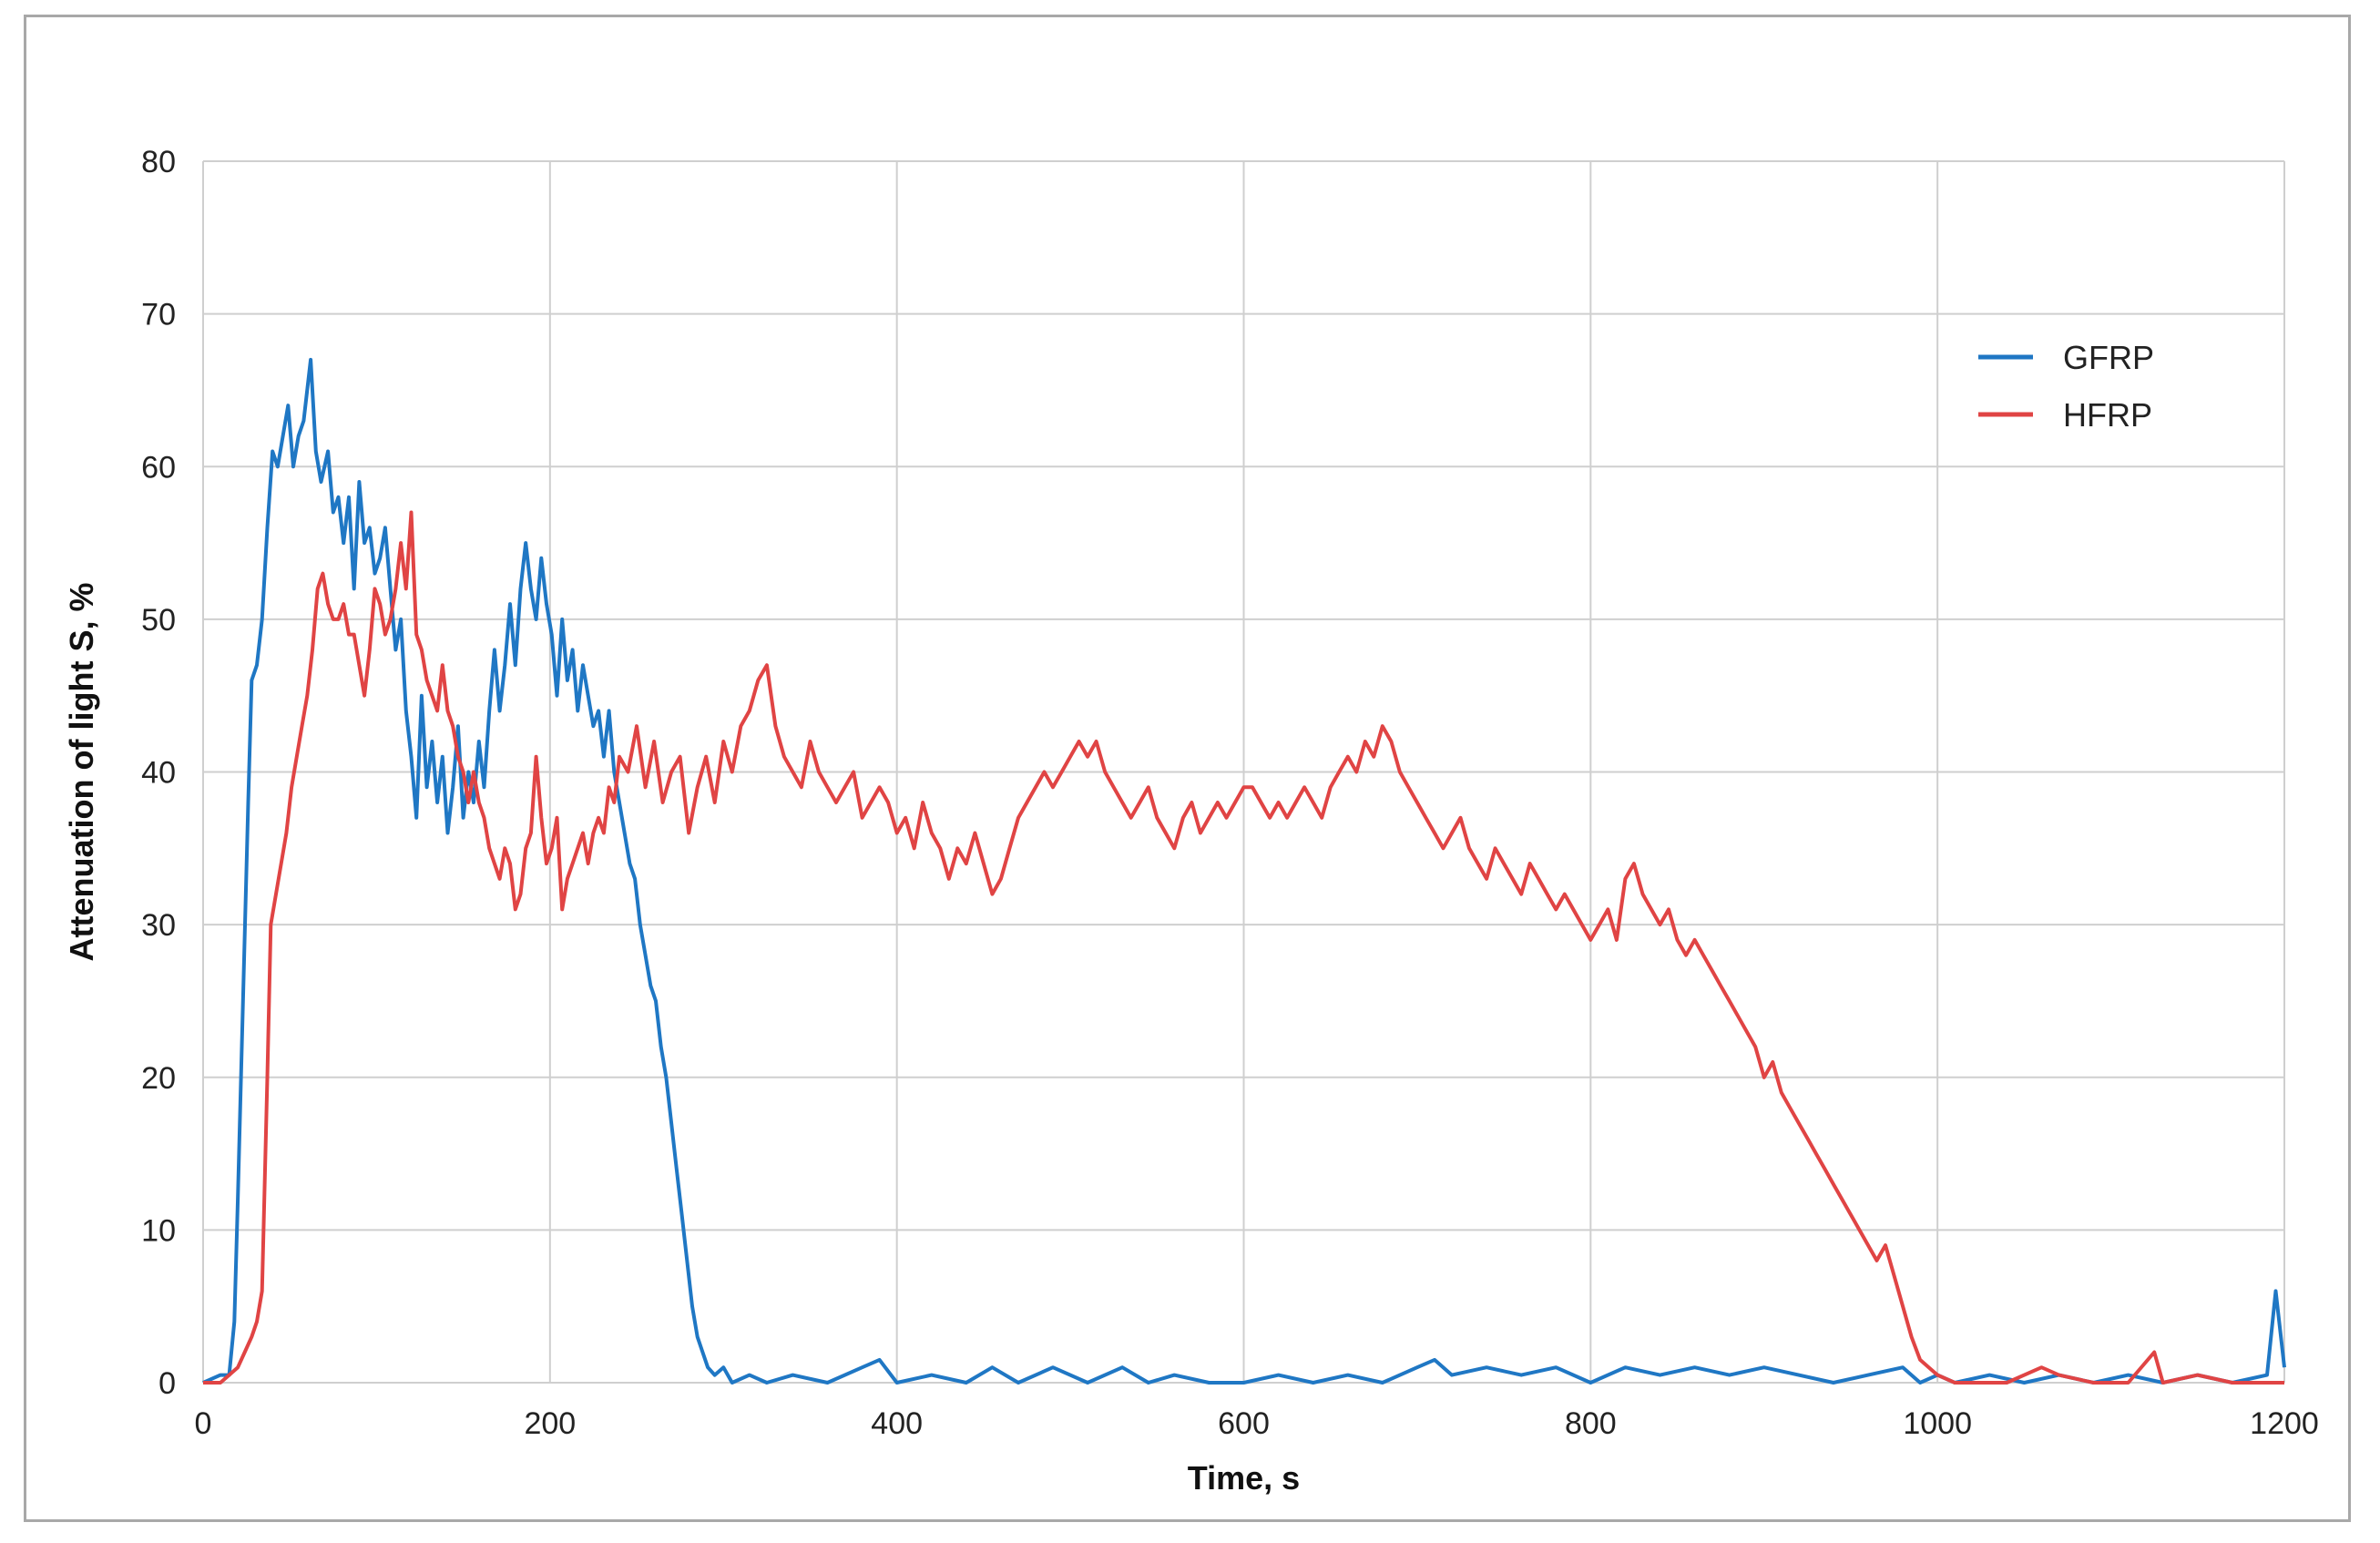 The width and height of the screenshot is (2380, 1543). I want to click on y-tick-label: 0, so click(167, 1383).